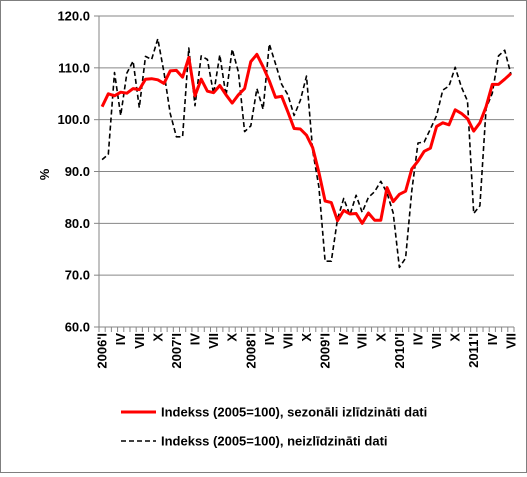  I want to click on x-tick-label: 2007'I, so click(176, 351).